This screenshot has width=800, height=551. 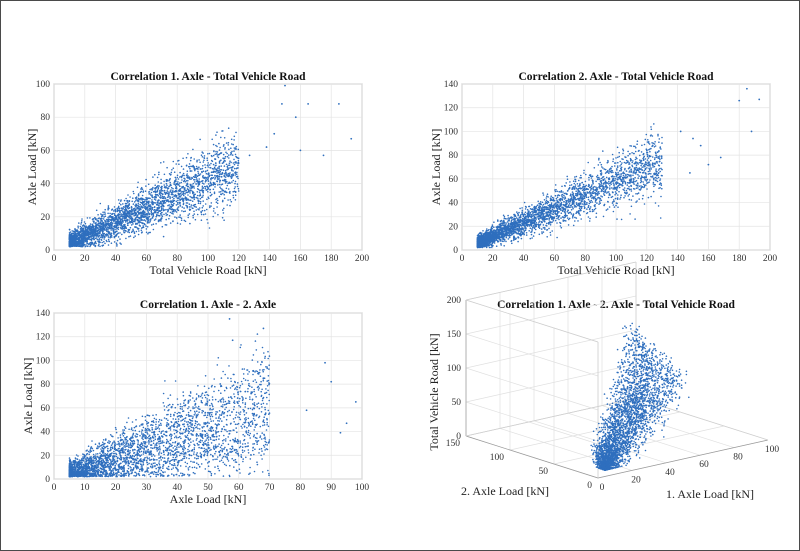 I want to click on y-tick-label: 80, so click(x=46, y=118).